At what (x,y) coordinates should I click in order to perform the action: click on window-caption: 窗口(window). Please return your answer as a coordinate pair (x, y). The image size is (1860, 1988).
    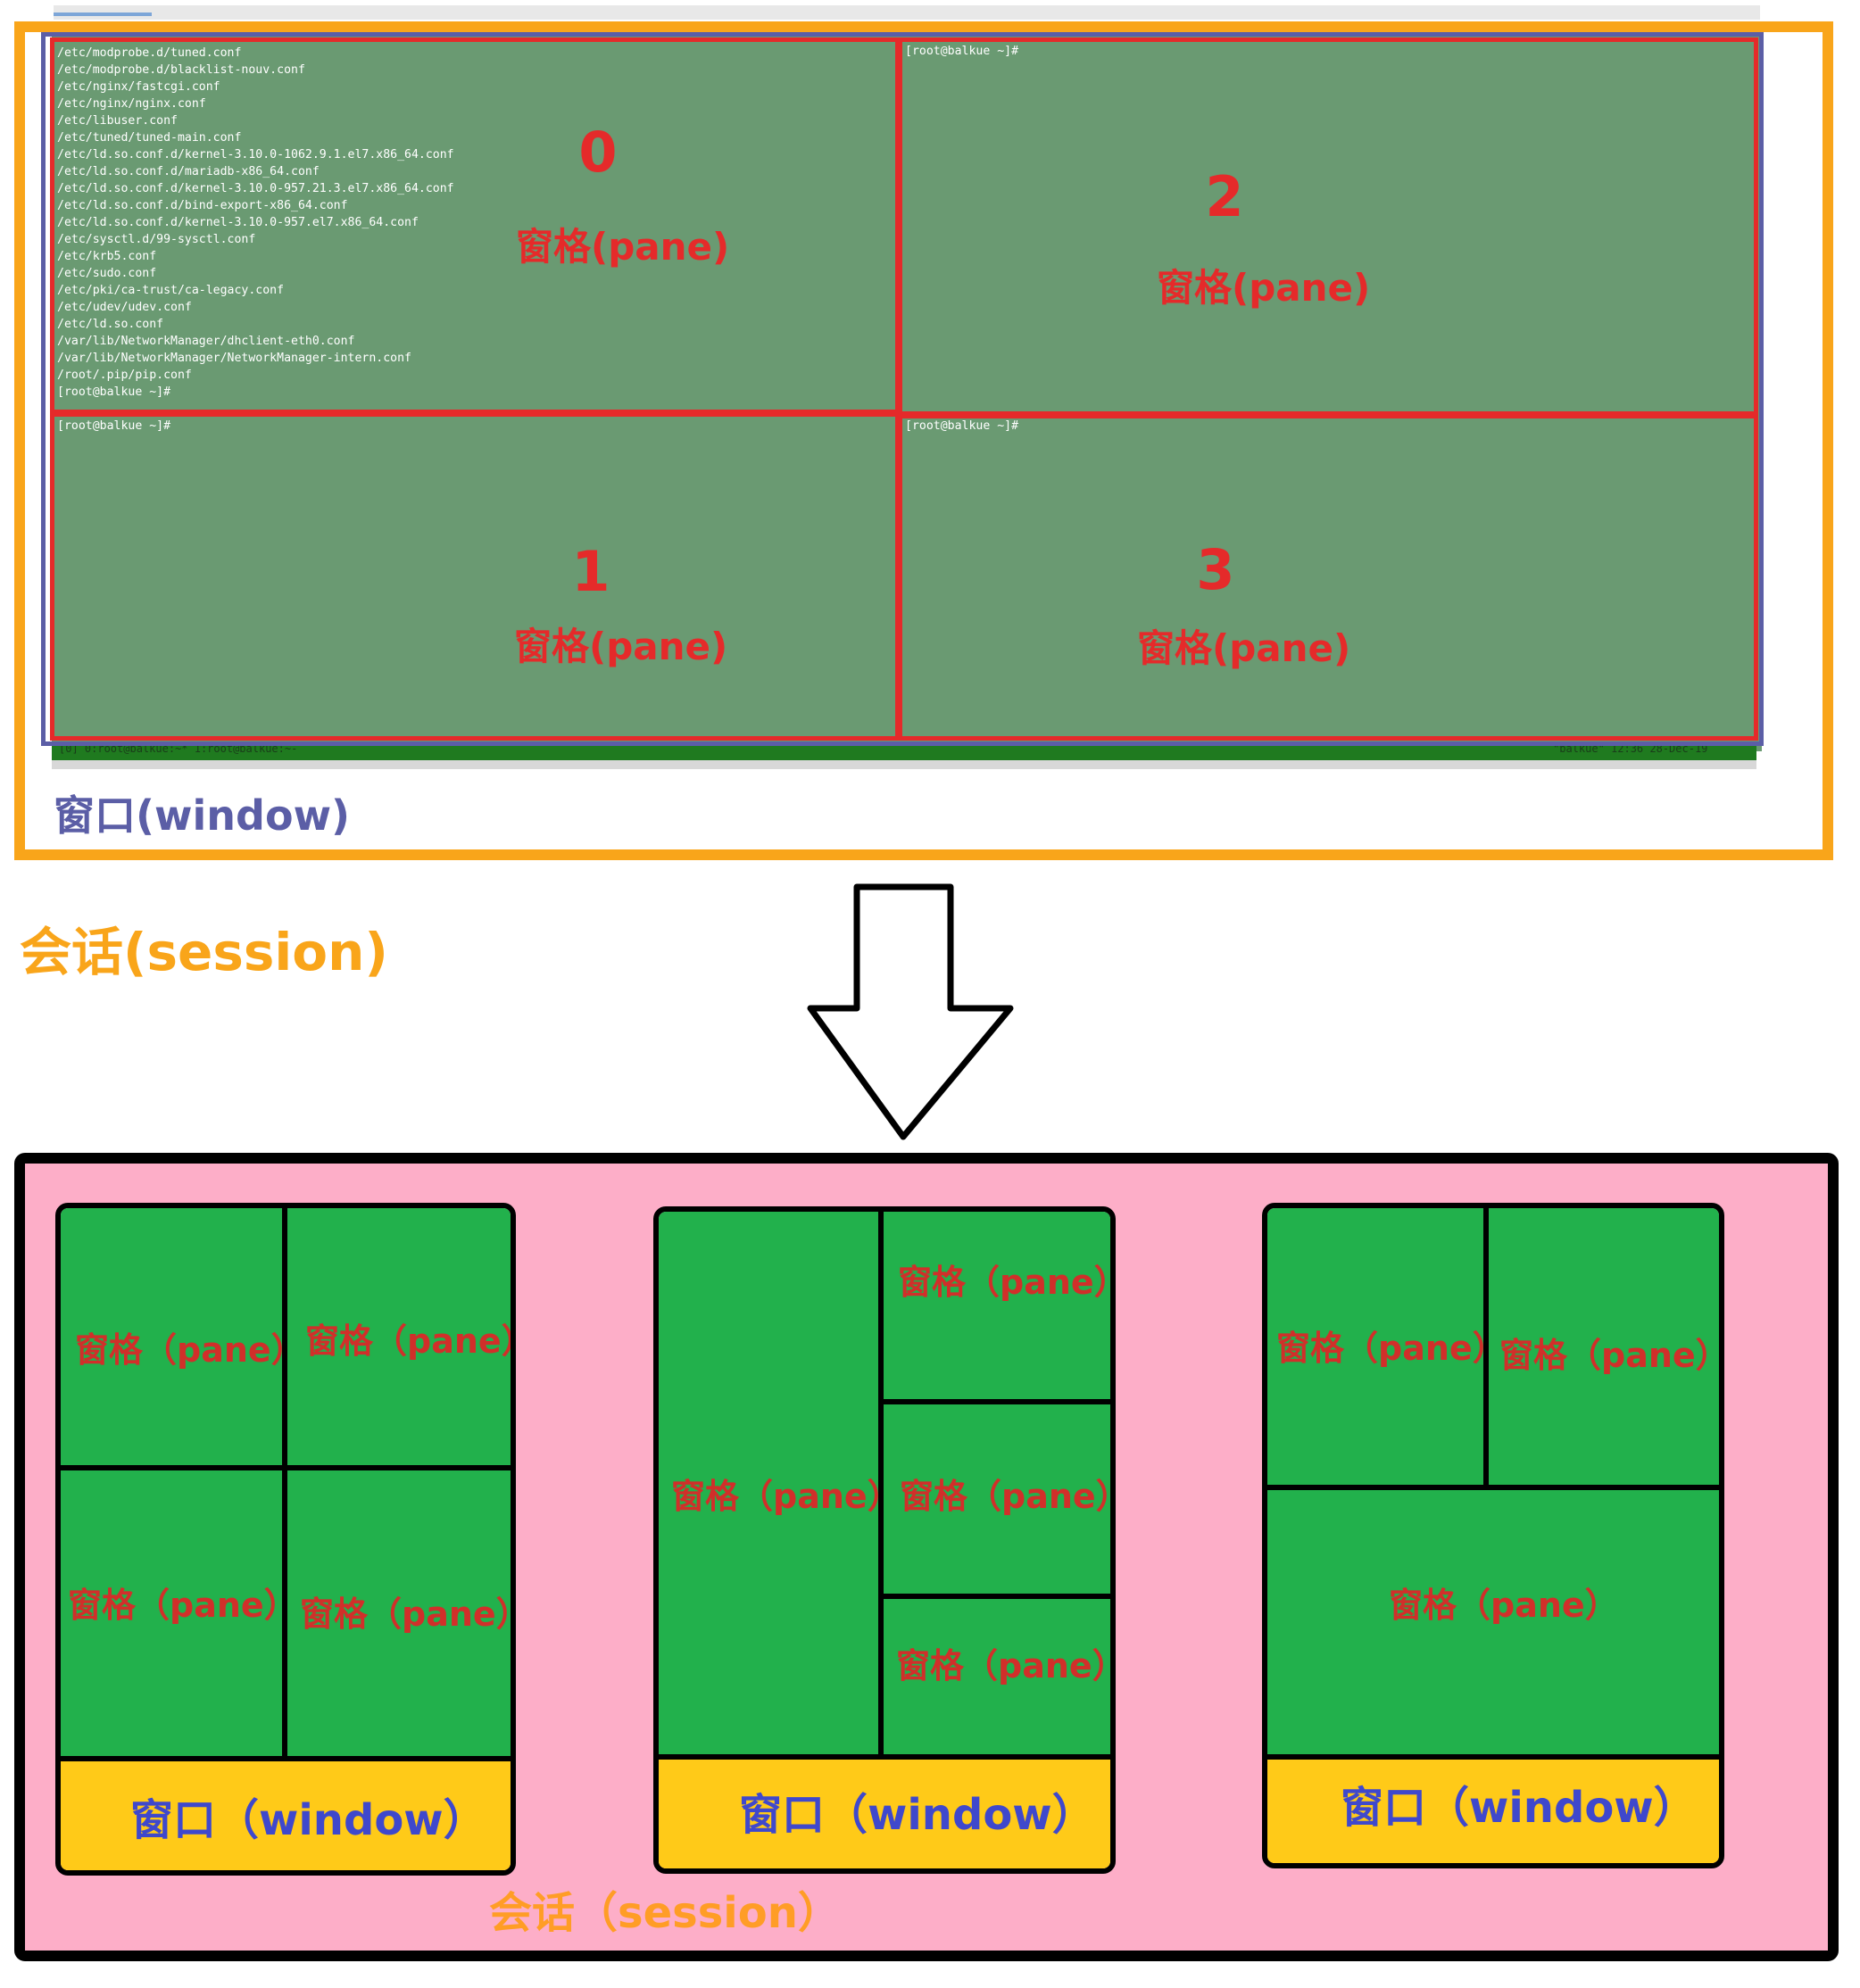
    Looking at the image, I should click on (202, 815).